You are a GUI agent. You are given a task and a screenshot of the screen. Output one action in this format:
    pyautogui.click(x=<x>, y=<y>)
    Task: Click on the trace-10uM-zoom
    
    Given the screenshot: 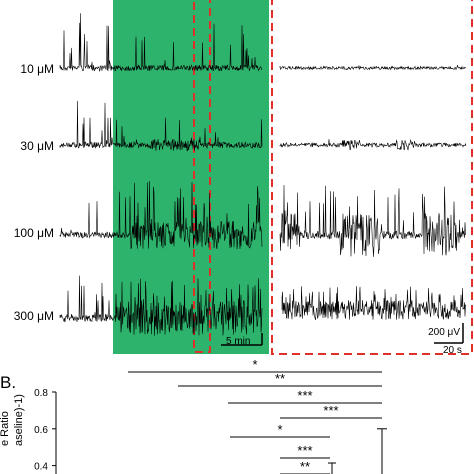 What is the action you would take?
    pyautogui.click(x=373, y=68)
    